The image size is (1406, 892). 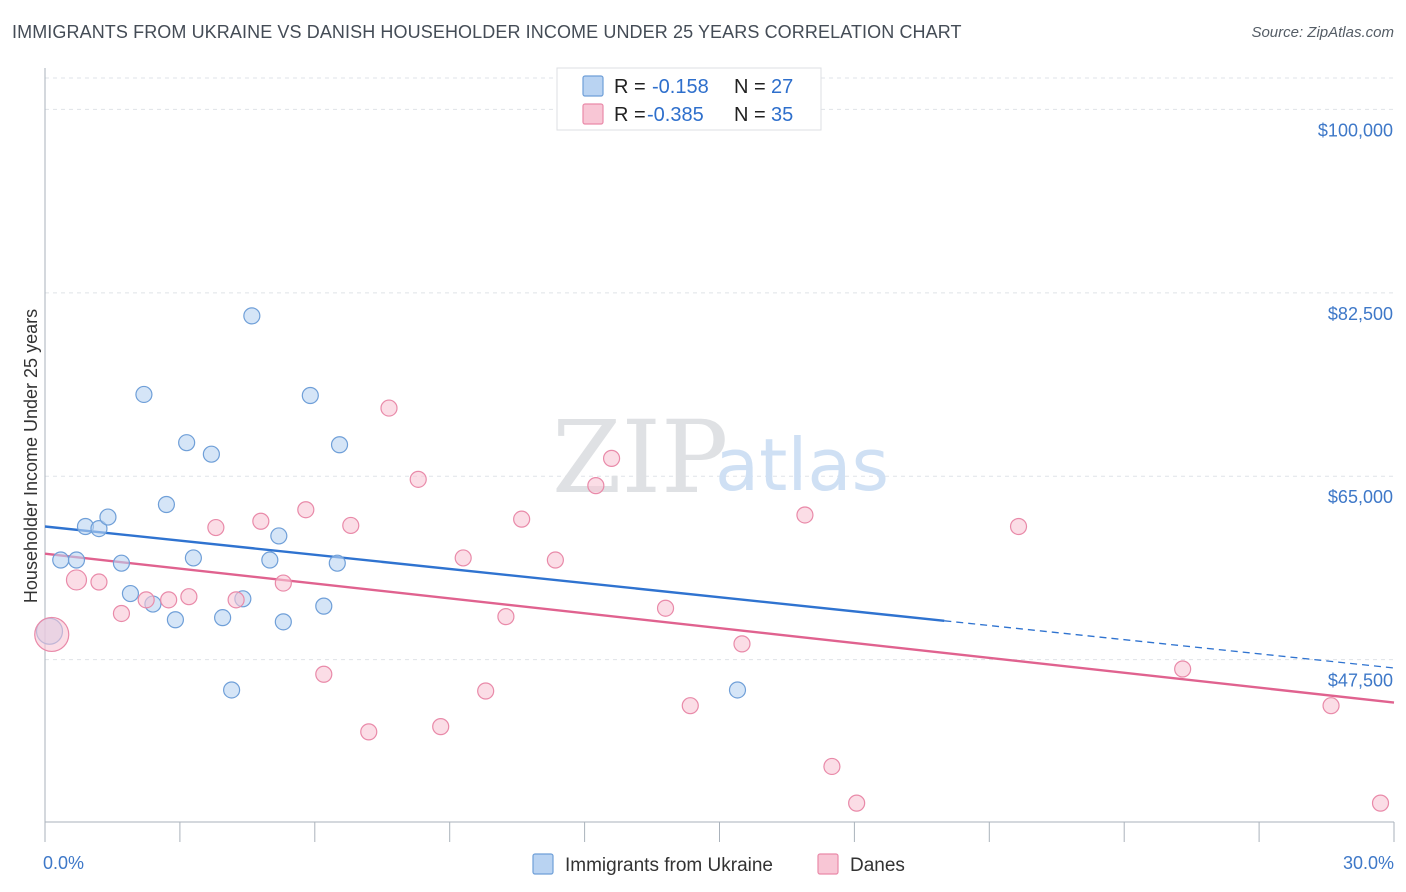 I want to click on legend-swatch-danes, so click(x=593, y=114).